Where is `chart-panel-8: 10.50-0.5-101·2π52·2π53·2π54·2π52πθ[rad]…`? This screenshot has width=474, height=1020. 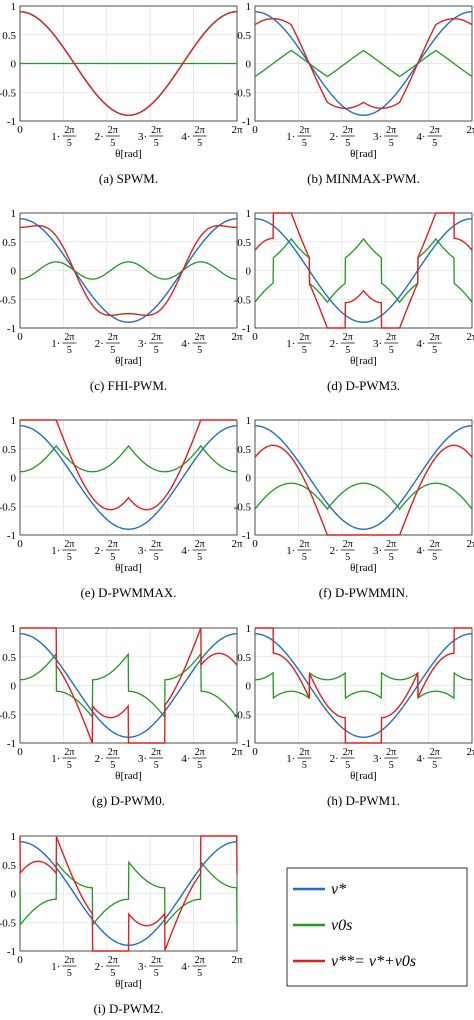 chart-panel-8: 10.50-0.5-101·2π52·2π53·2π54·2π52πθ[rad]… is located at coordinates (121, 923).